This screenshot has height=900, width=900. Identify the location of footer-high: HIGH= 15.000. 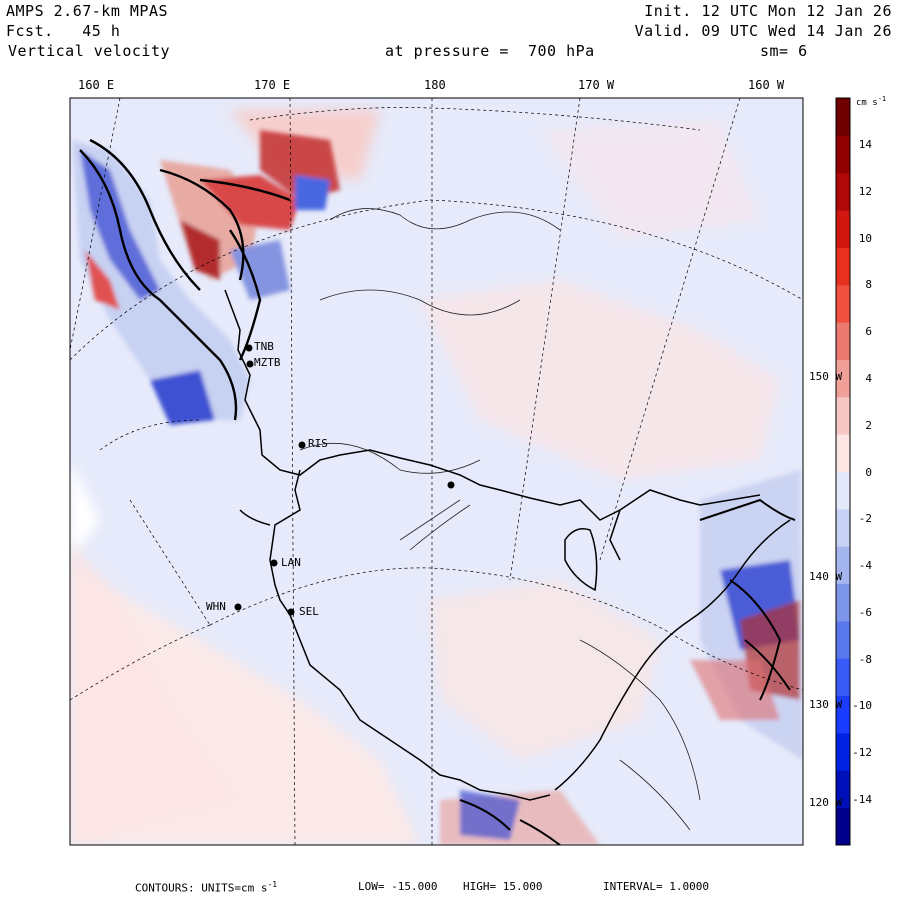
(503, 886).